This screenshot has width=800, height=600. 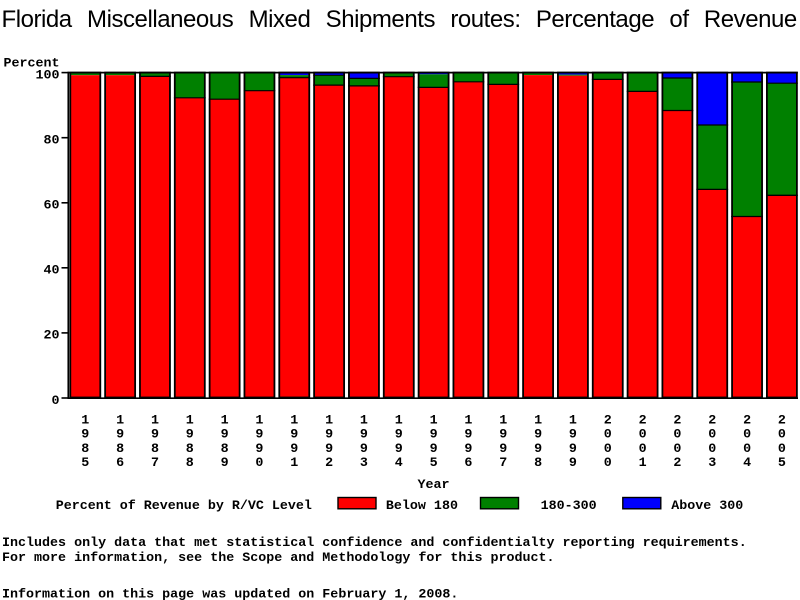 I want to click on svg-text: Above 300, so click(x=707, y=506).